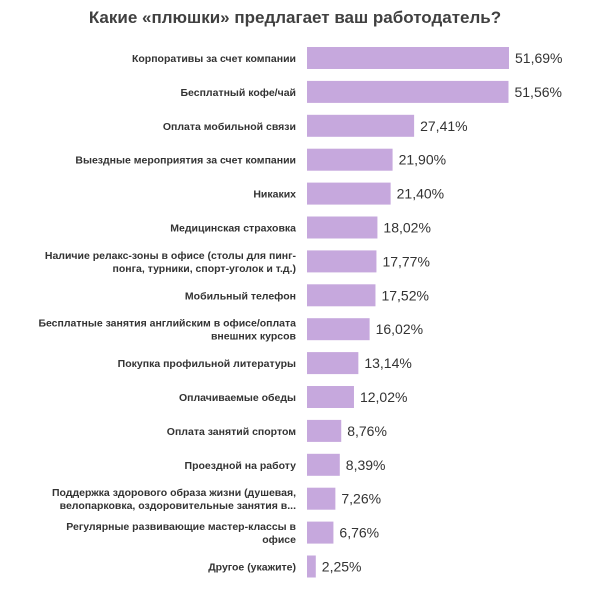 The height and width of the screenshot is (590, 590). I want to click on data-label: 21,90%, so click(422, 160).